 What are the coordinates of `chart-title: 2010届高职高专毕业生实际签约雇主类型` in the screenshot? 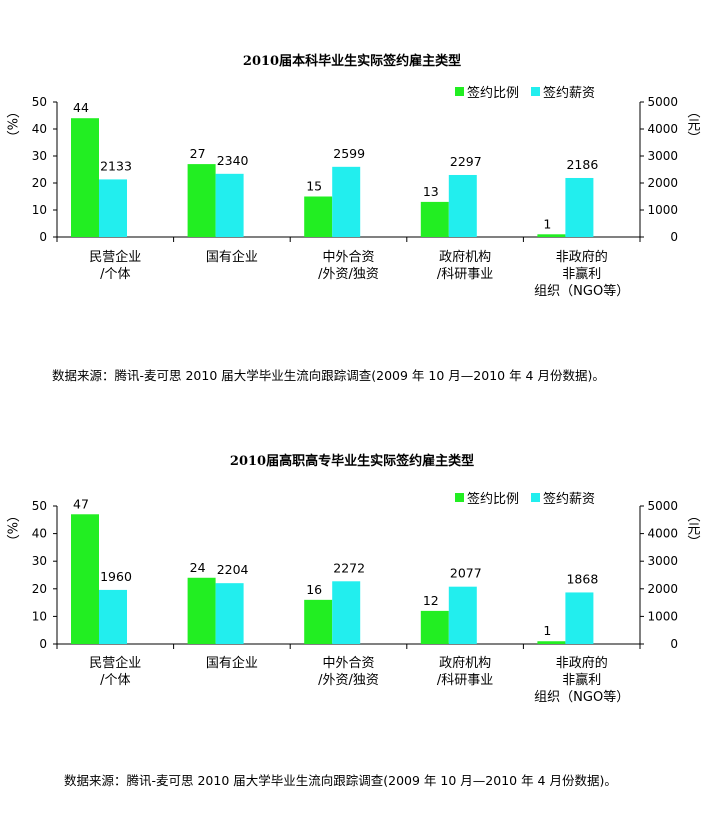 It's located at (352, 461).